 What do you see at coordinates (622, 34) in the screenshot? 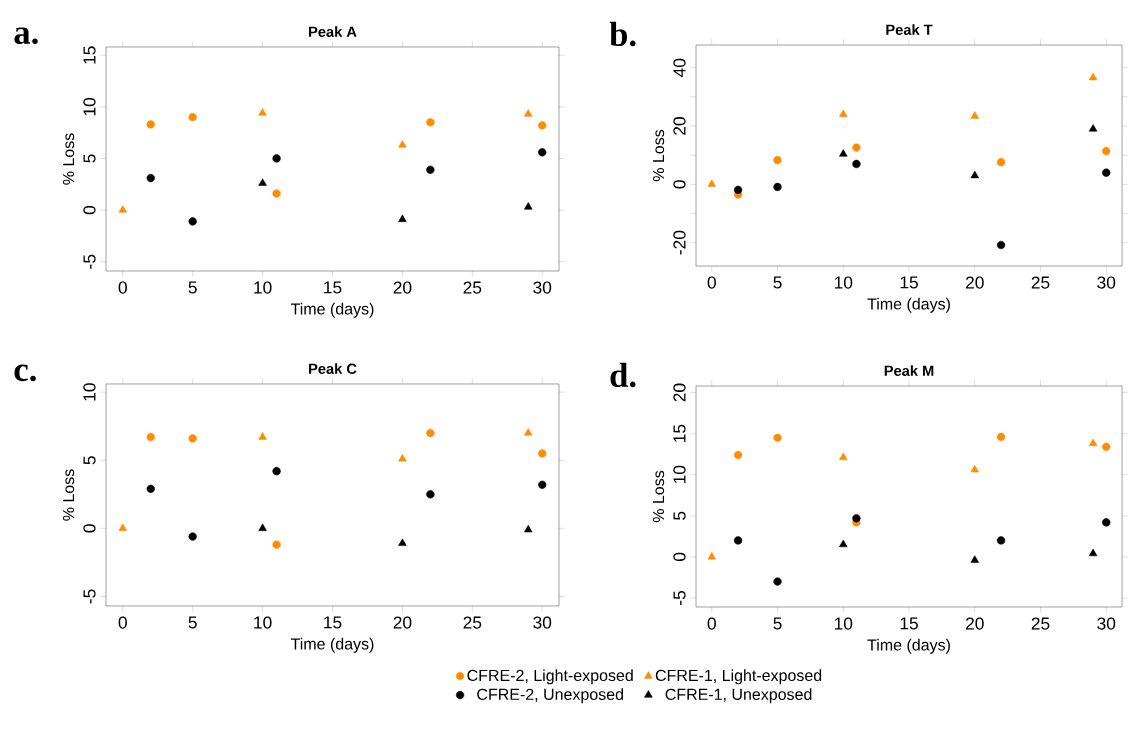
I see `text: b.` at bounding box center [622, 34].